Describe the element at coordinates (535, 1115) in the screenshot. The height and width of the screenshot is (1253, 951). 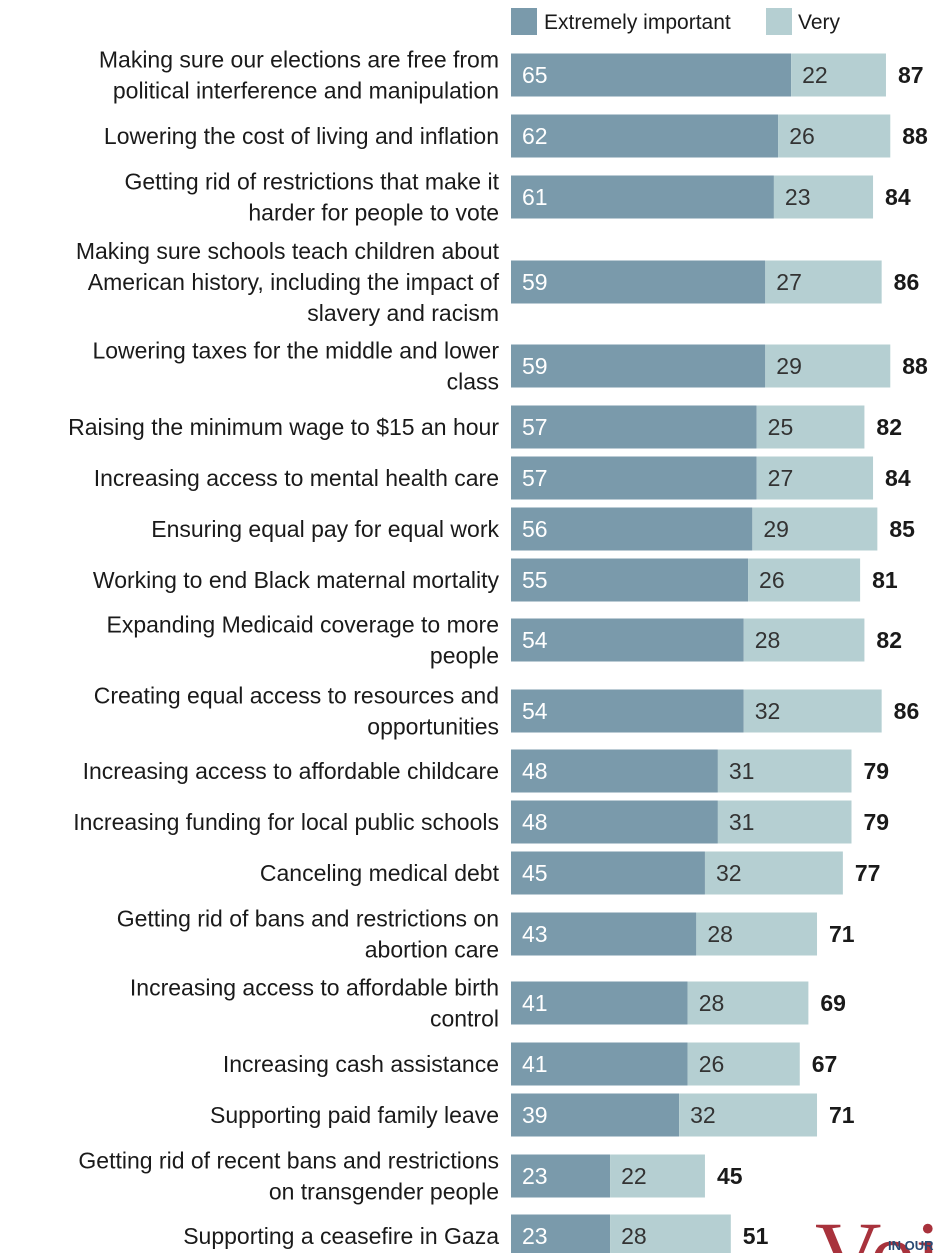
I see `data-label-extremely-important: 39` at that location.